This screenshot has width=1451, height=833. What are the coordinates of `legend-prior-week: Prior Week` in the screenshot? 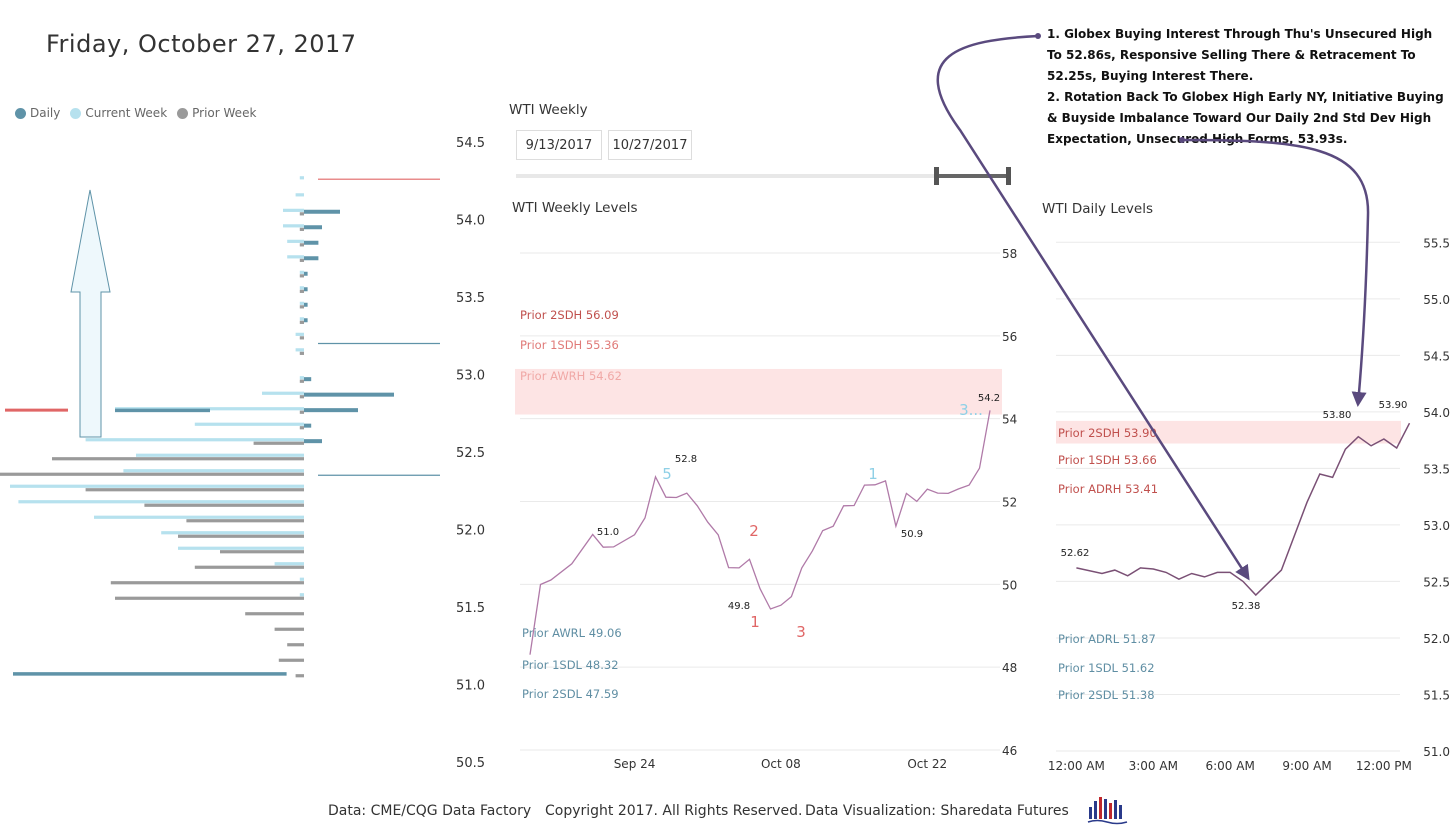 It's located at (216, 113).